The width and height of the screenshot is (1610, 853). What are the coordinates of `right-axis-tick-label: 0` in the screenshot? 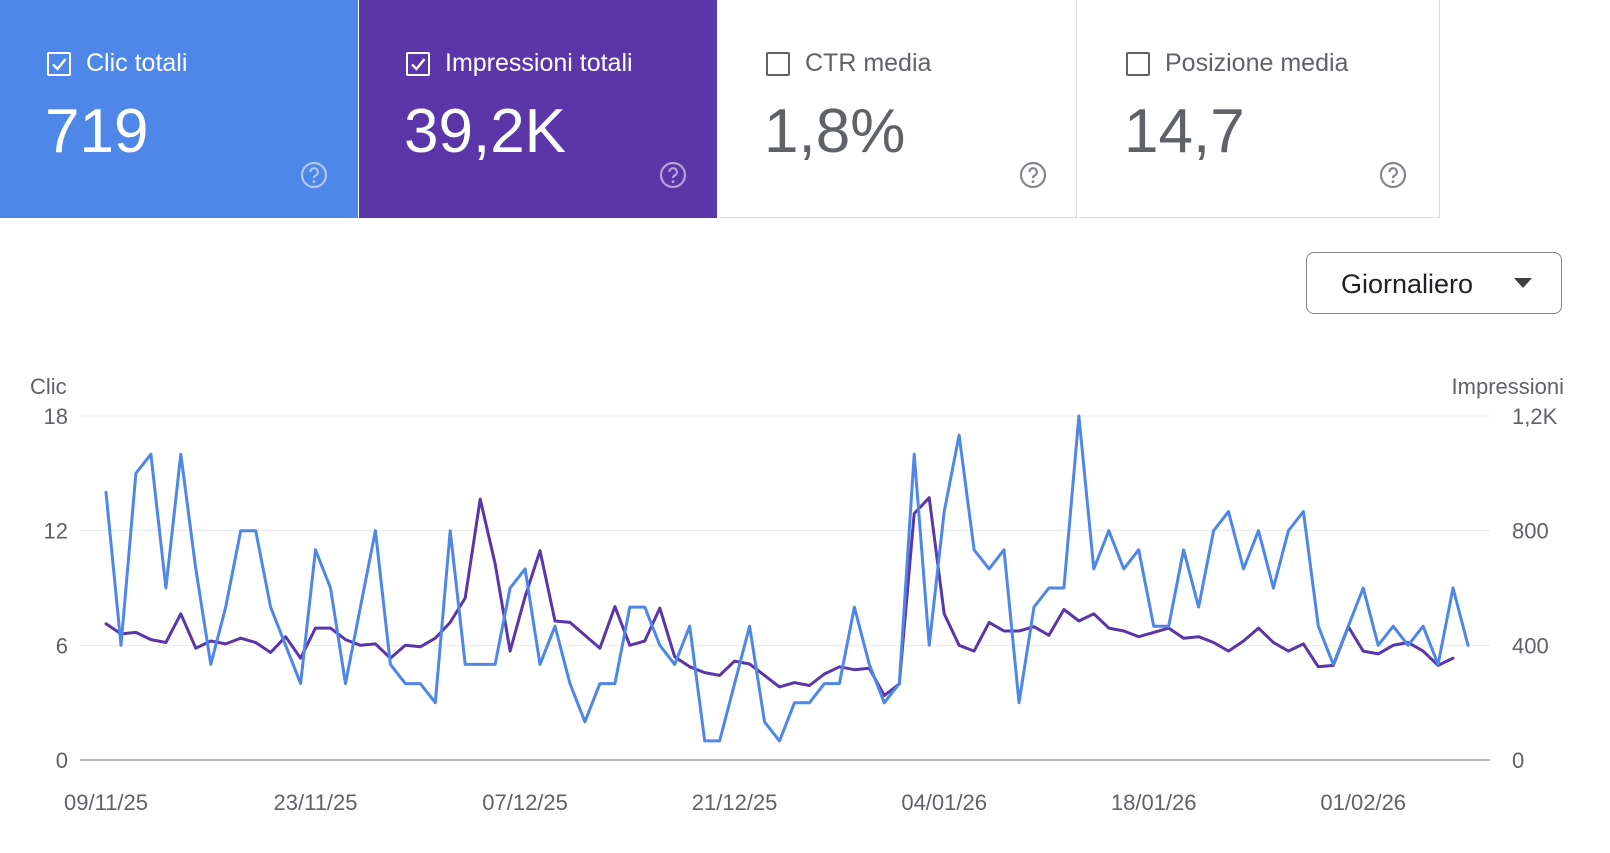 It's located at (1518, 760).